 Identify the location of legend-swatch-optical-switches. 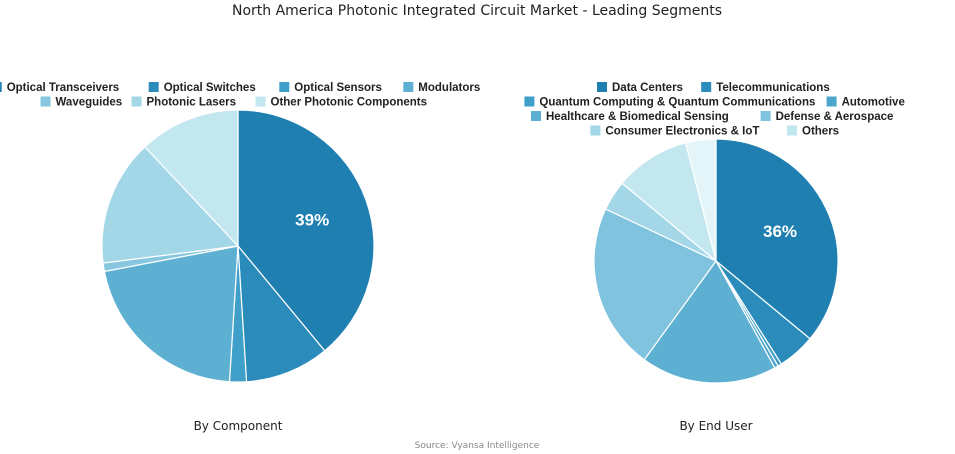
(153, 87).